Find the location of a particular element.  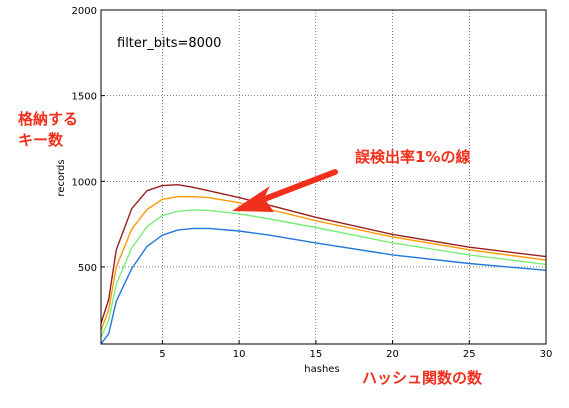

y-ticks: 500 1000 1500 2000 is located at coordinates (88, 140).